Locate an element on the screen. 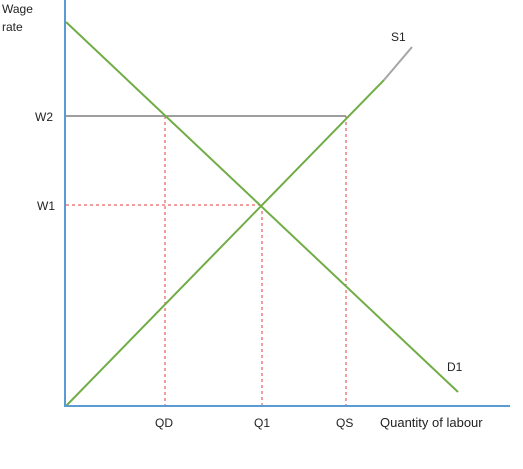 The image size is (523, 469). y-axis-label-line-2: rate is located at coordinates (12, 27).